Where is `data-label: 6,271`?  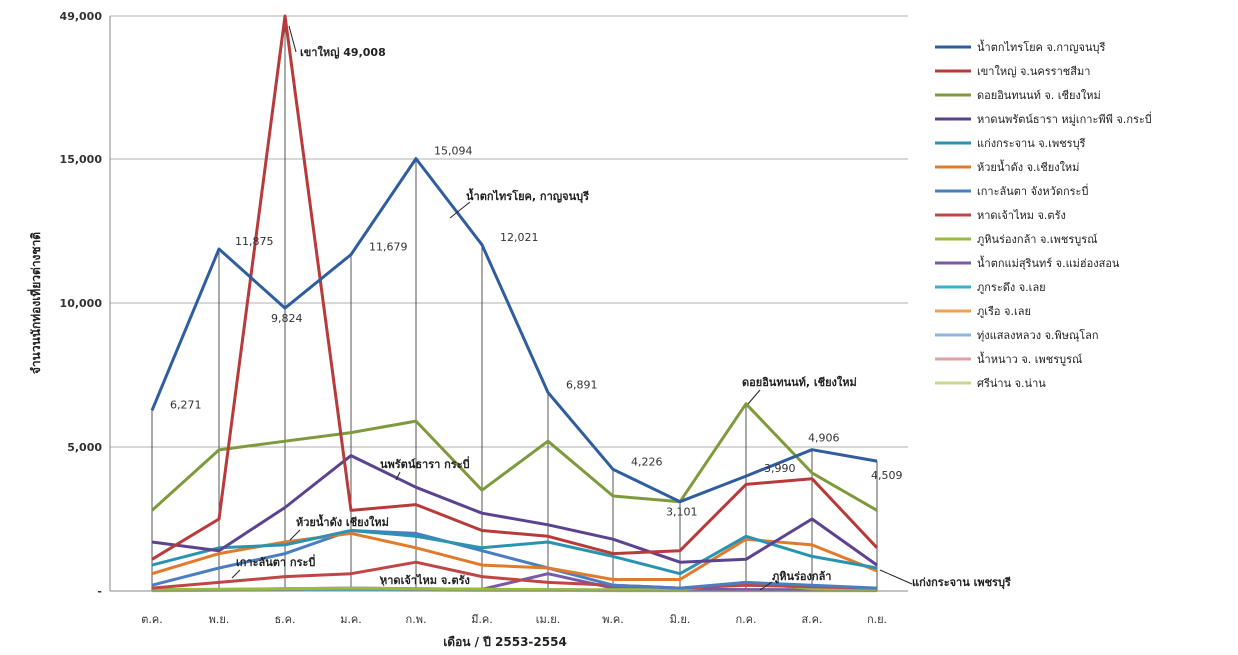
data-label: 6,271 is located at coordinates (186, 404).